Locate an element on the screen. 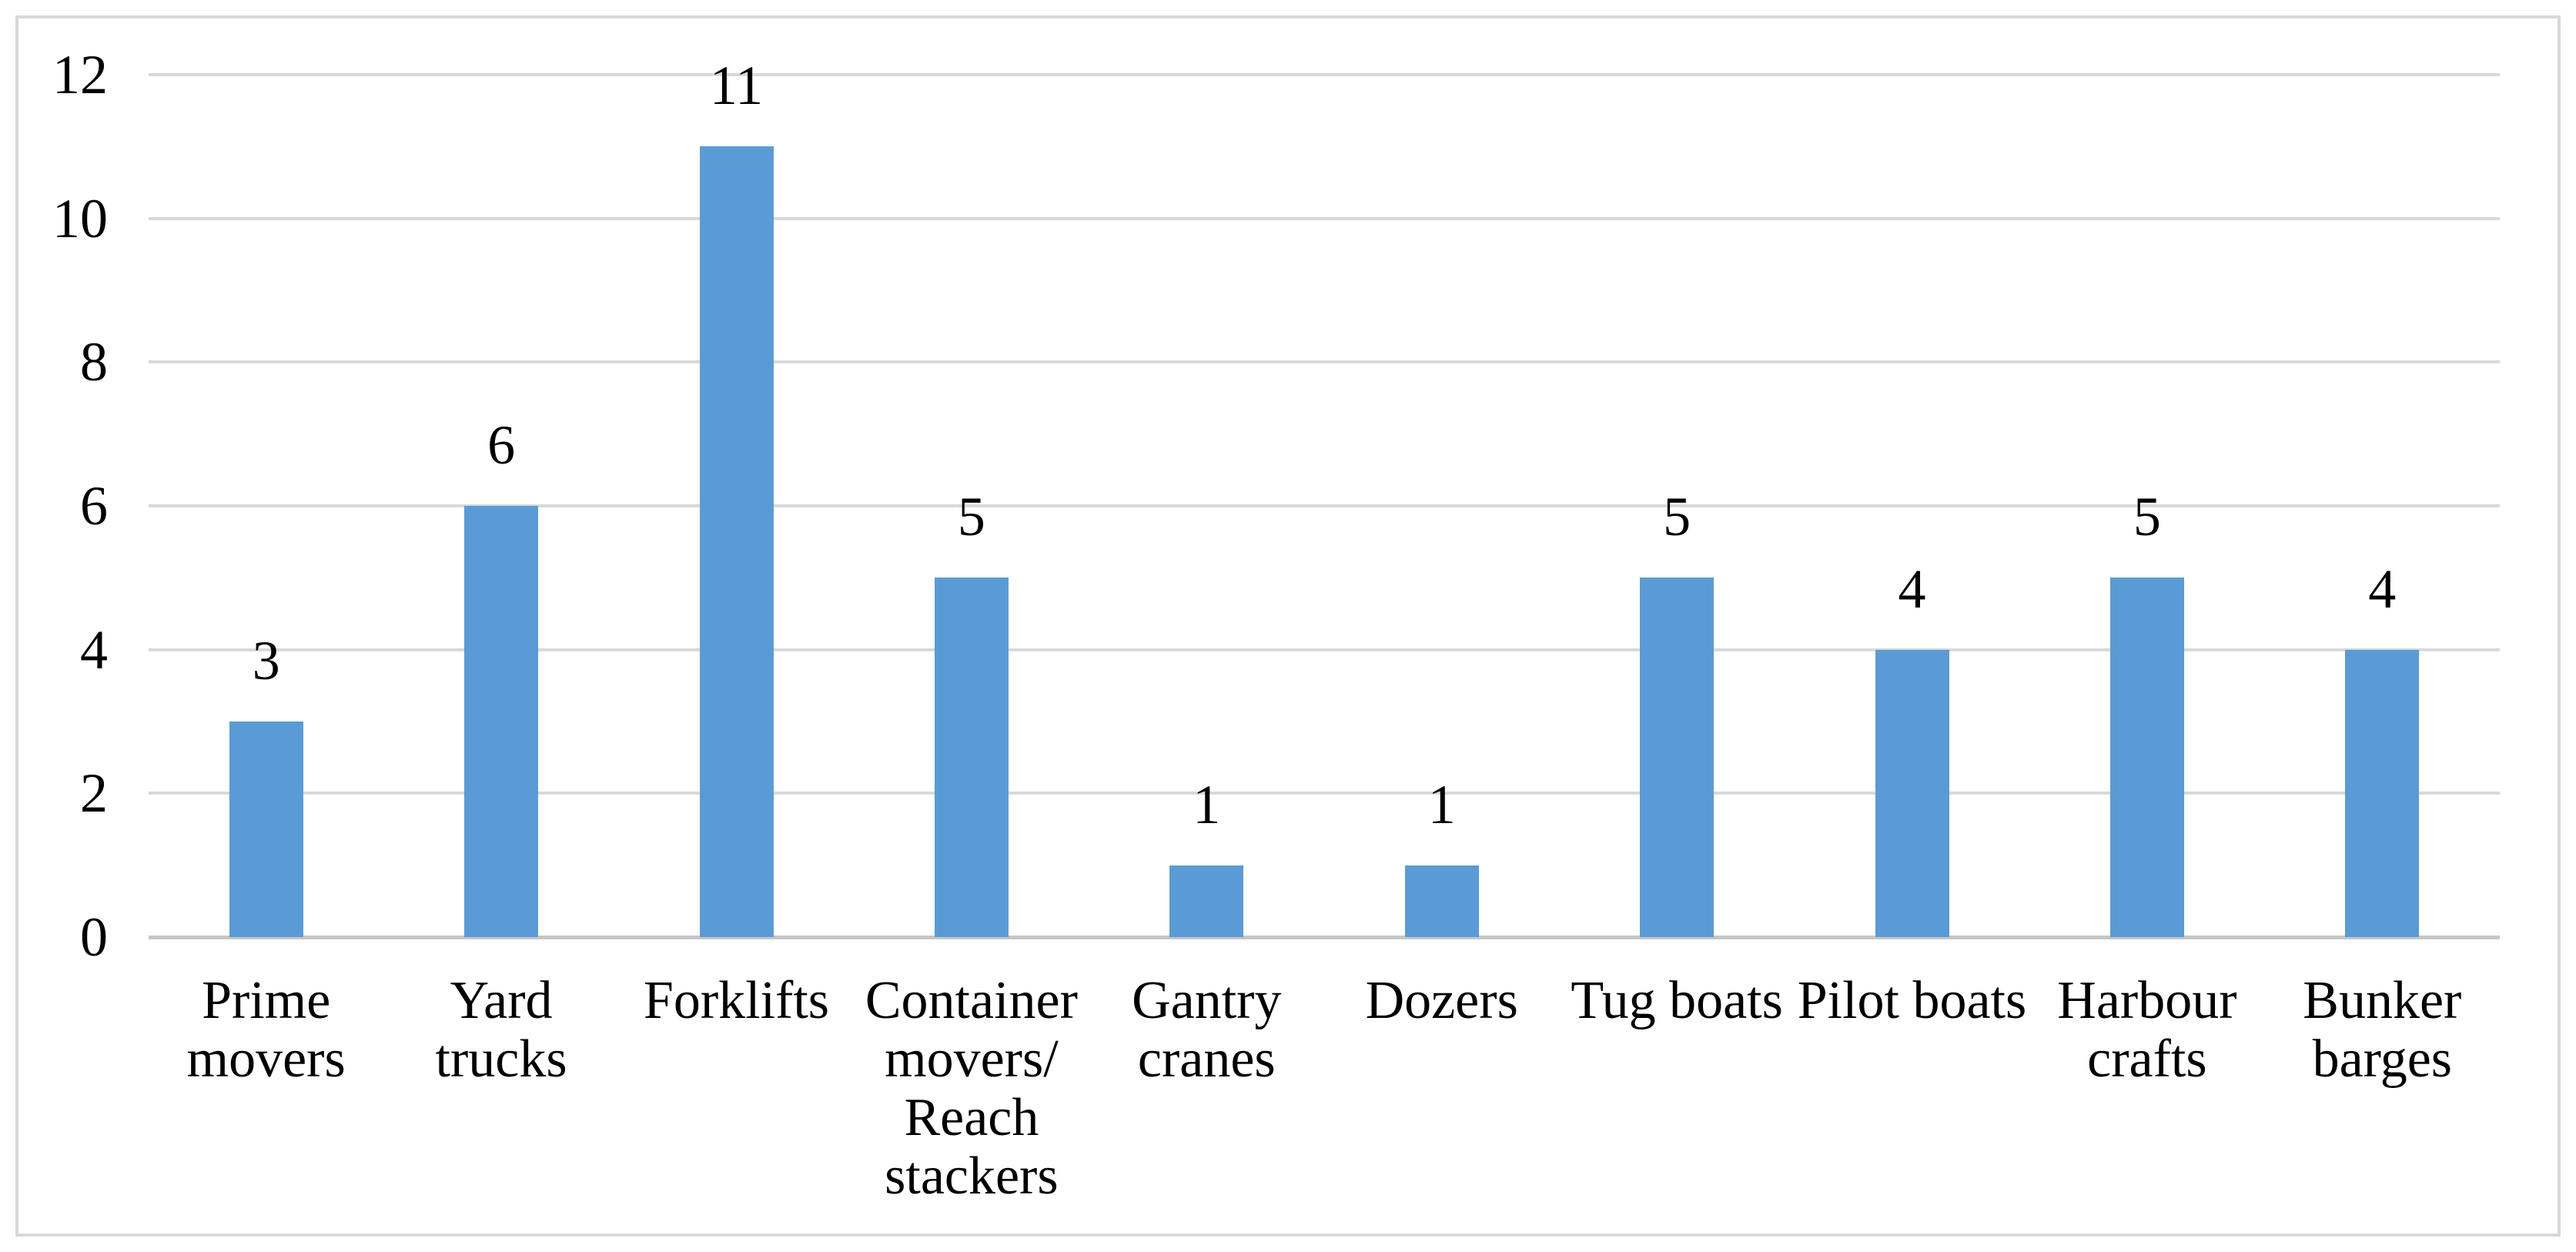  bar-forklifts is located at coordinates (737, 541).